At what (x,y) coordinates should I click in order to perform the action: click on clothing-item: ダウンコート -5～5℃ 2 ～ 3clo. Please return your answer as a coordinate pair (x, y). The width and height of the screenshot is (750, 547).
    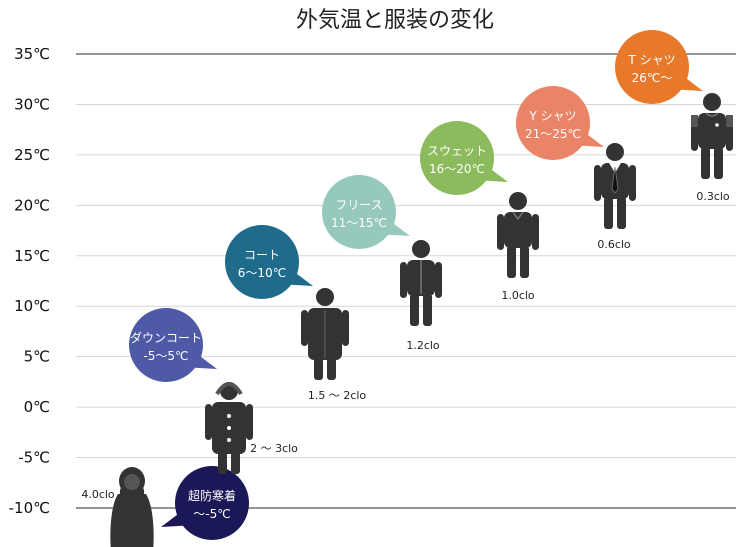
    Looking at the image, I should click on (213, 391).